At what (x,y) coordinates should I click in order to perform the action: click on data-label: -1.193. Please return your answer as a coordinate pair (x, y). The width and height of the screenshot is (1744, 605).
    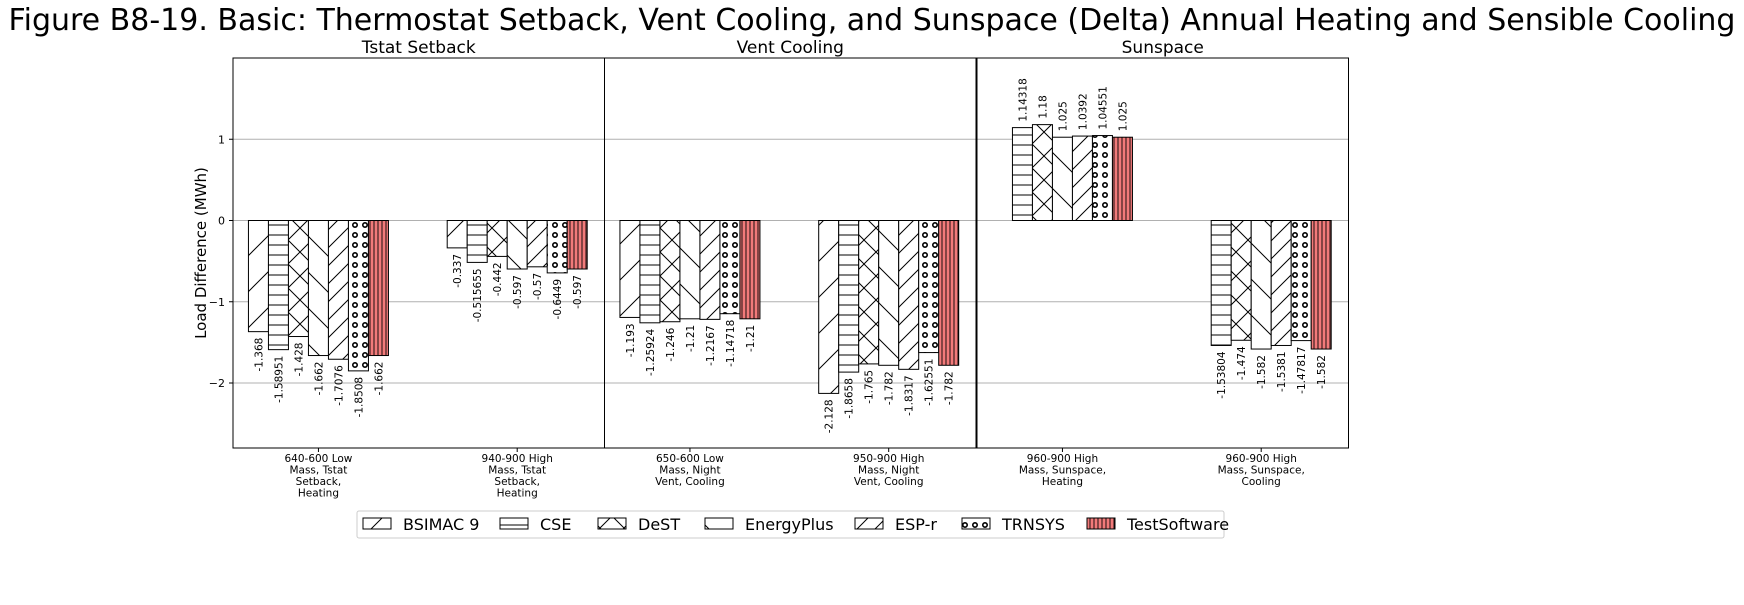
    Looking at the image, I should click on (631, 340).